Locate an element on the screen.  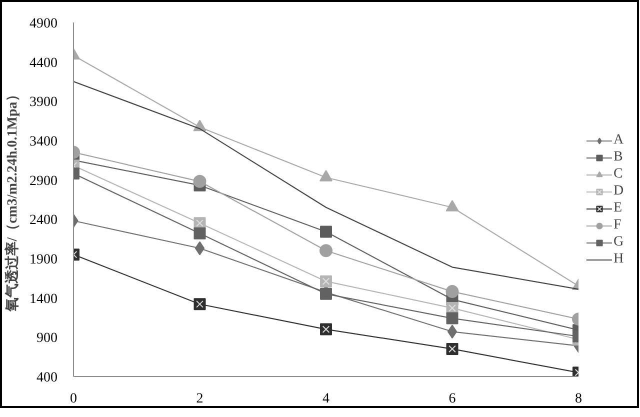
y-tick-label: 2400 is located at coordinates (44, 220).